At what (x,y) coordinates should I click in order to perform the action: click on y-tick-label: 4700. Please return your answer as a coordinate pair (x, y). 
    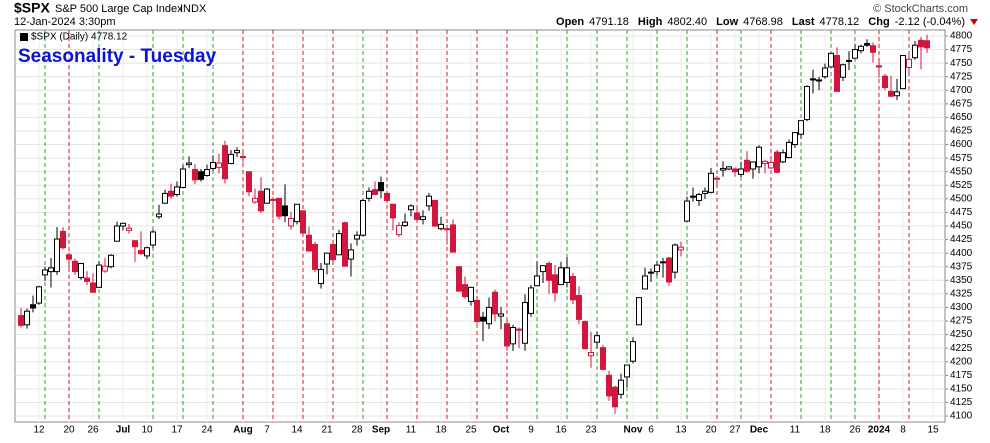
    Looking at the image, I should click on (961, 90).